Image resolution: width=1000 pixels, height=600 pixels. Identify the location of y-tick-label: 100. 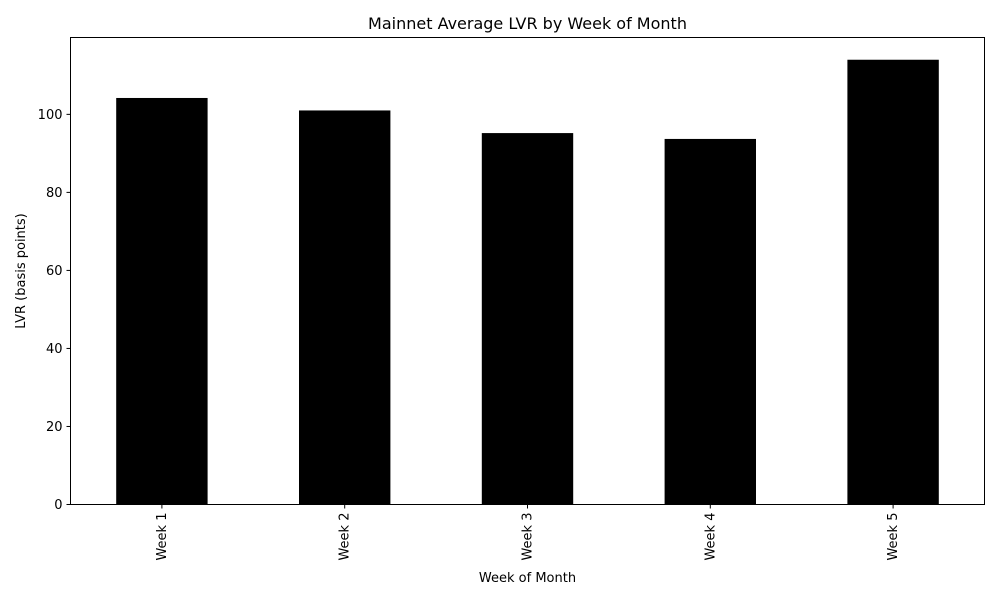
(50, 115).